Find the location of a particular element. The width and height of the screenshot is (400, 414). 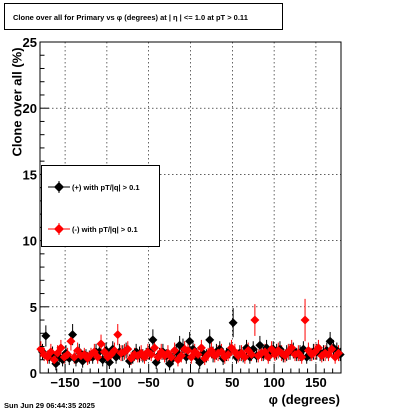

x-tick-label: 150 is located at coordinates (316, 382).